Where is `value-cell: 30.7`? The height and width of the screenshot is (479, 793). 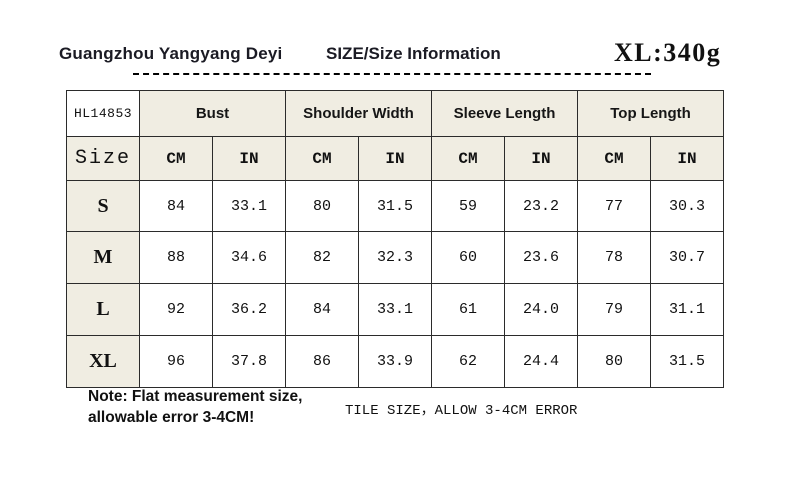 value-cell: 30.7 is located at coordinates (687, 257).